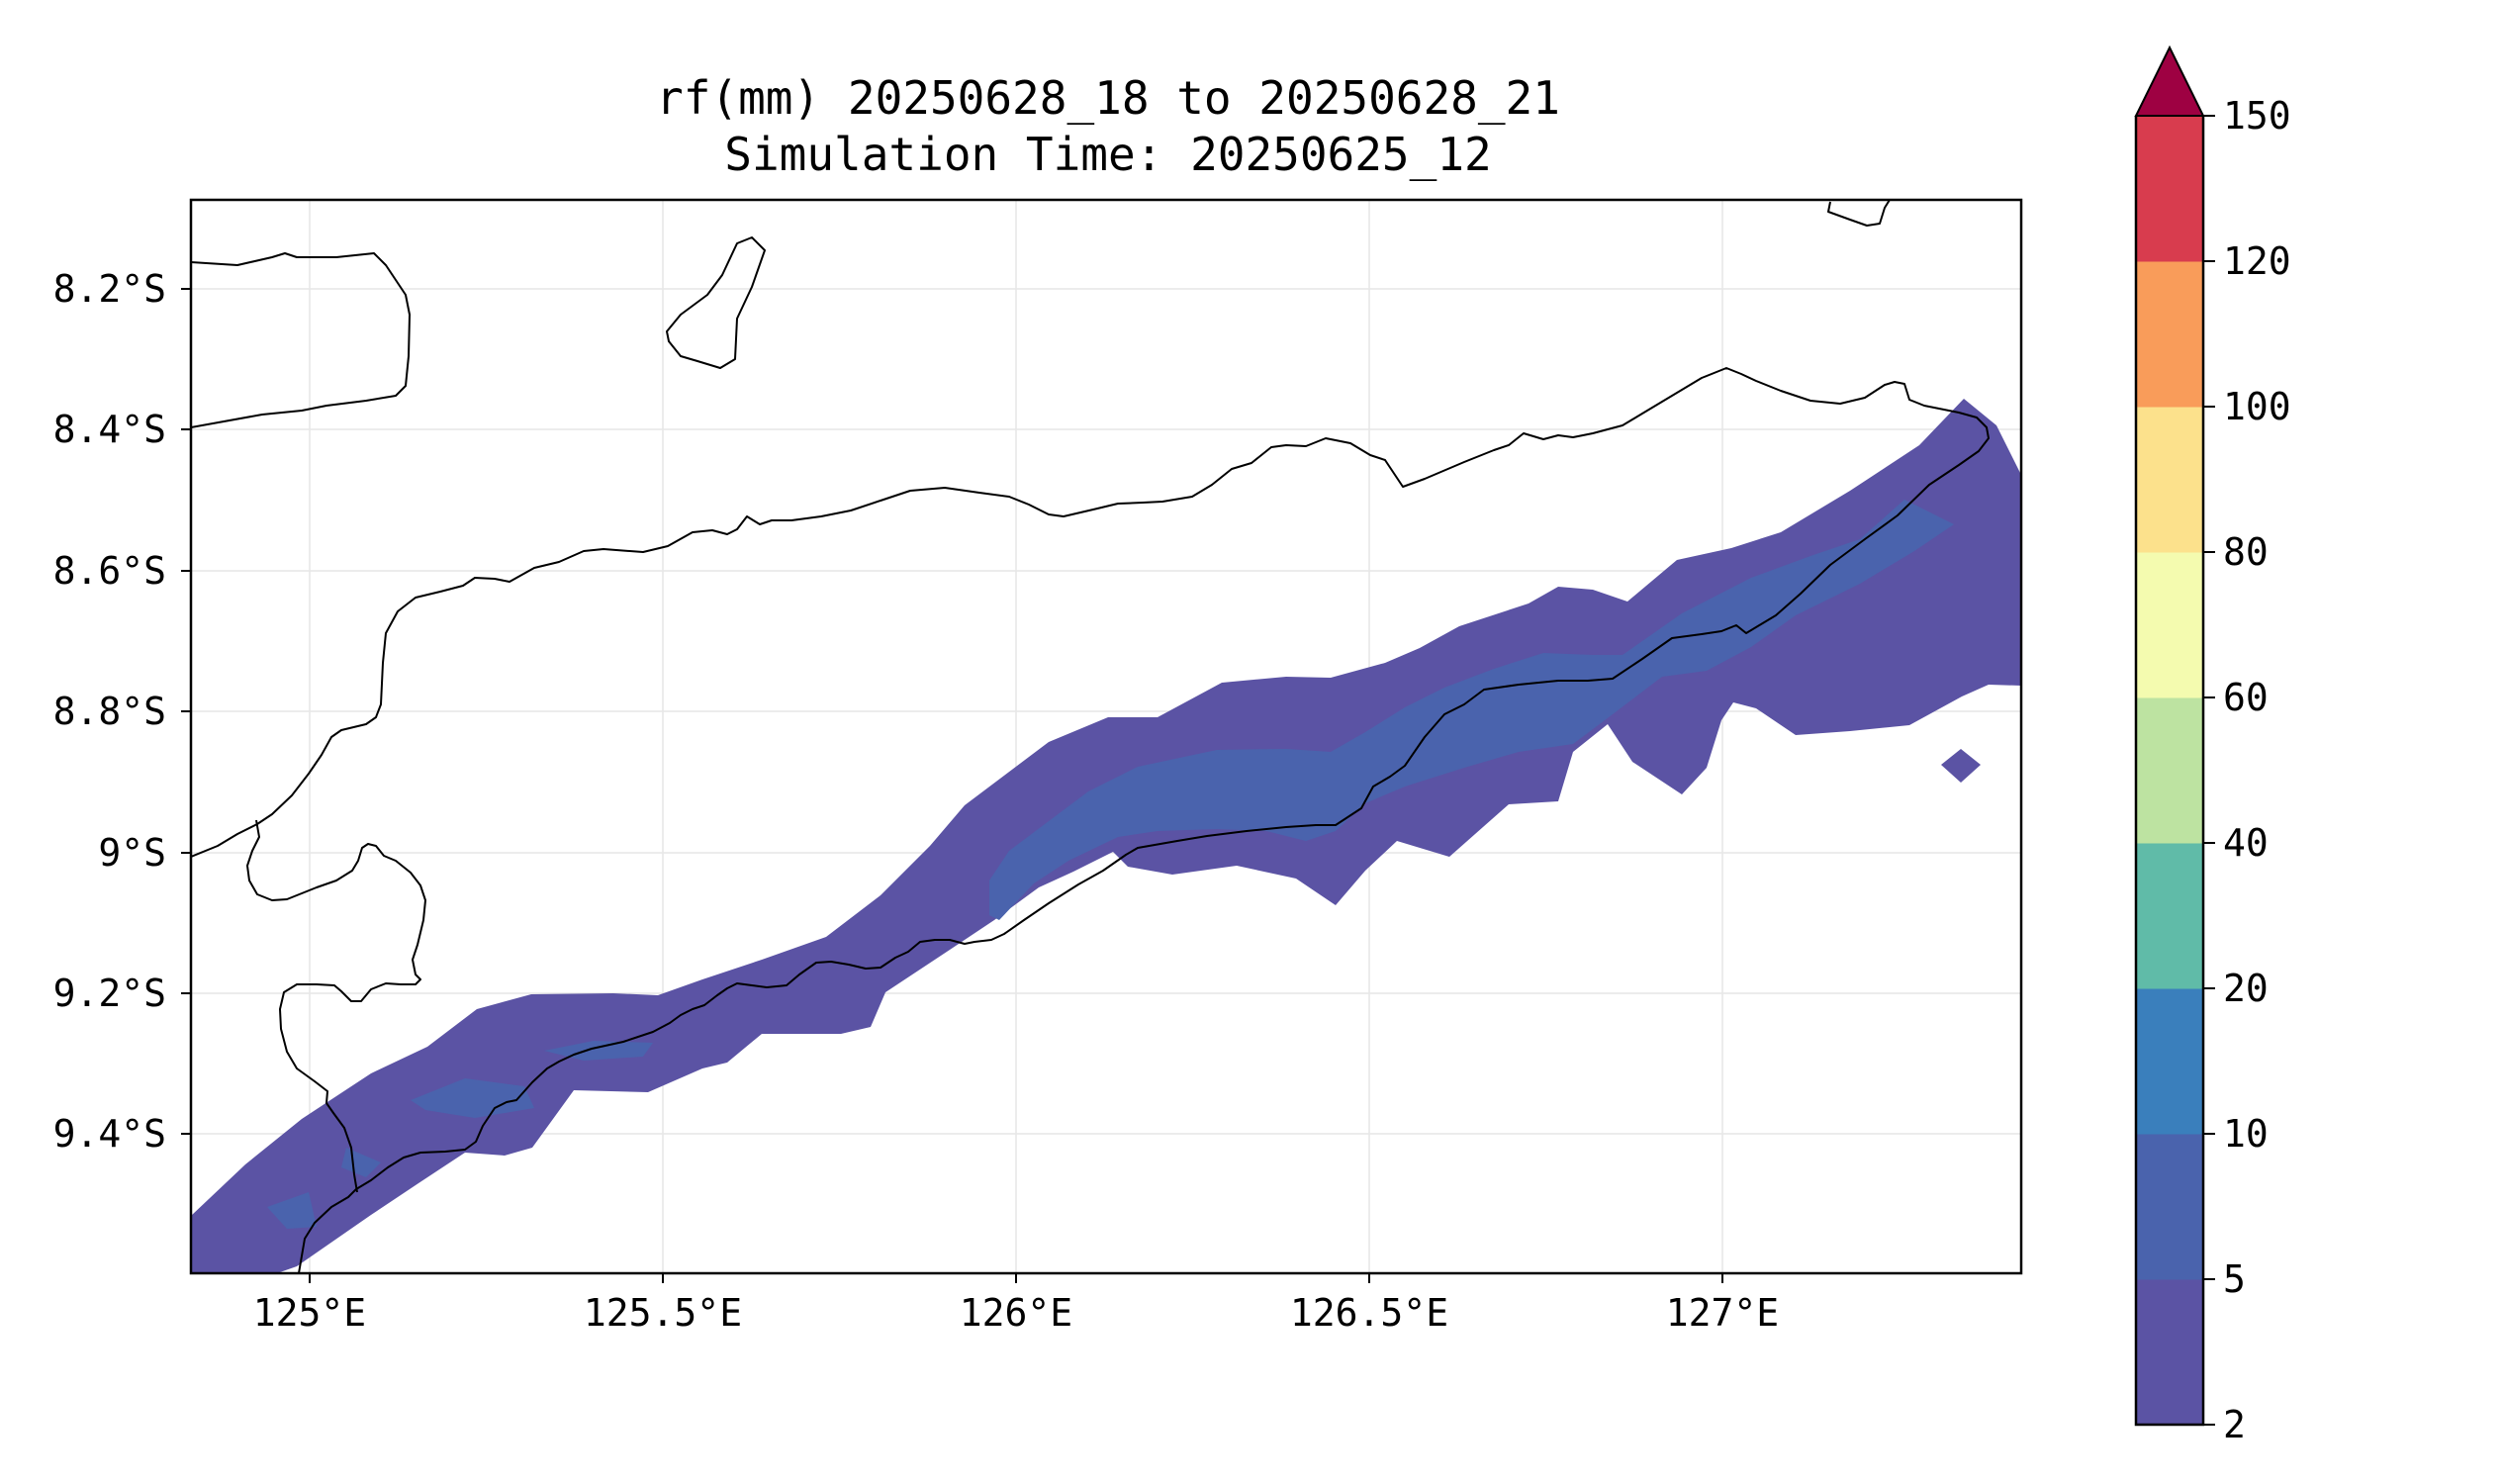 Image resolution: width=2504 pixels, height=1484 pixels. What do you see at coordinates (109, 1134) in the screenshot?
I see `y-tick-label: 9.4°S` at bounding box center [109, 1134].